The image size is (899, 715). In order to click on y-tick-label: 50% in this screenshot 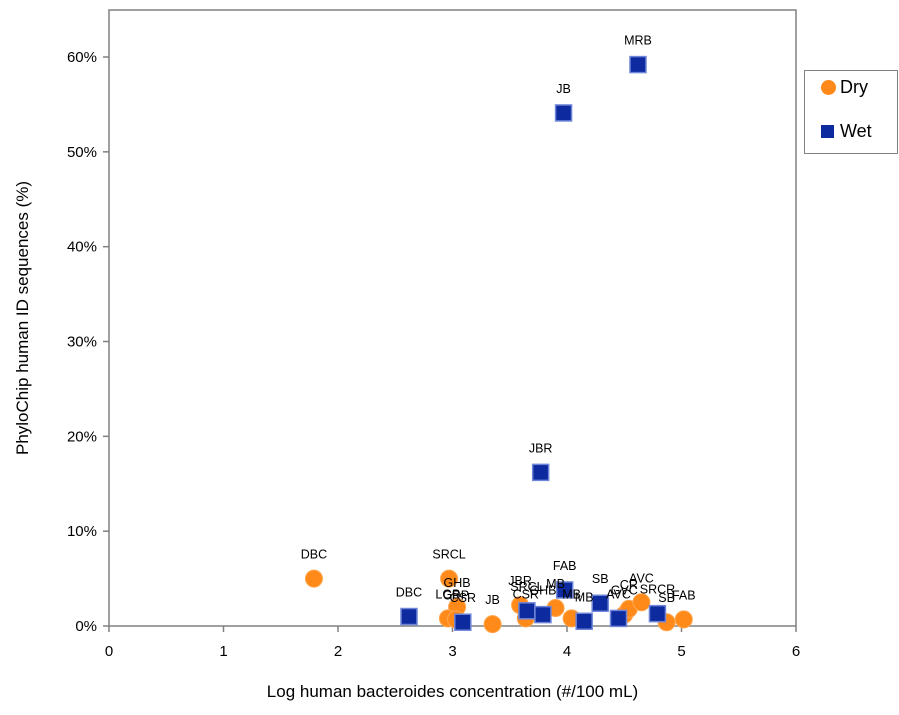, I will do `click(82, 152)`.